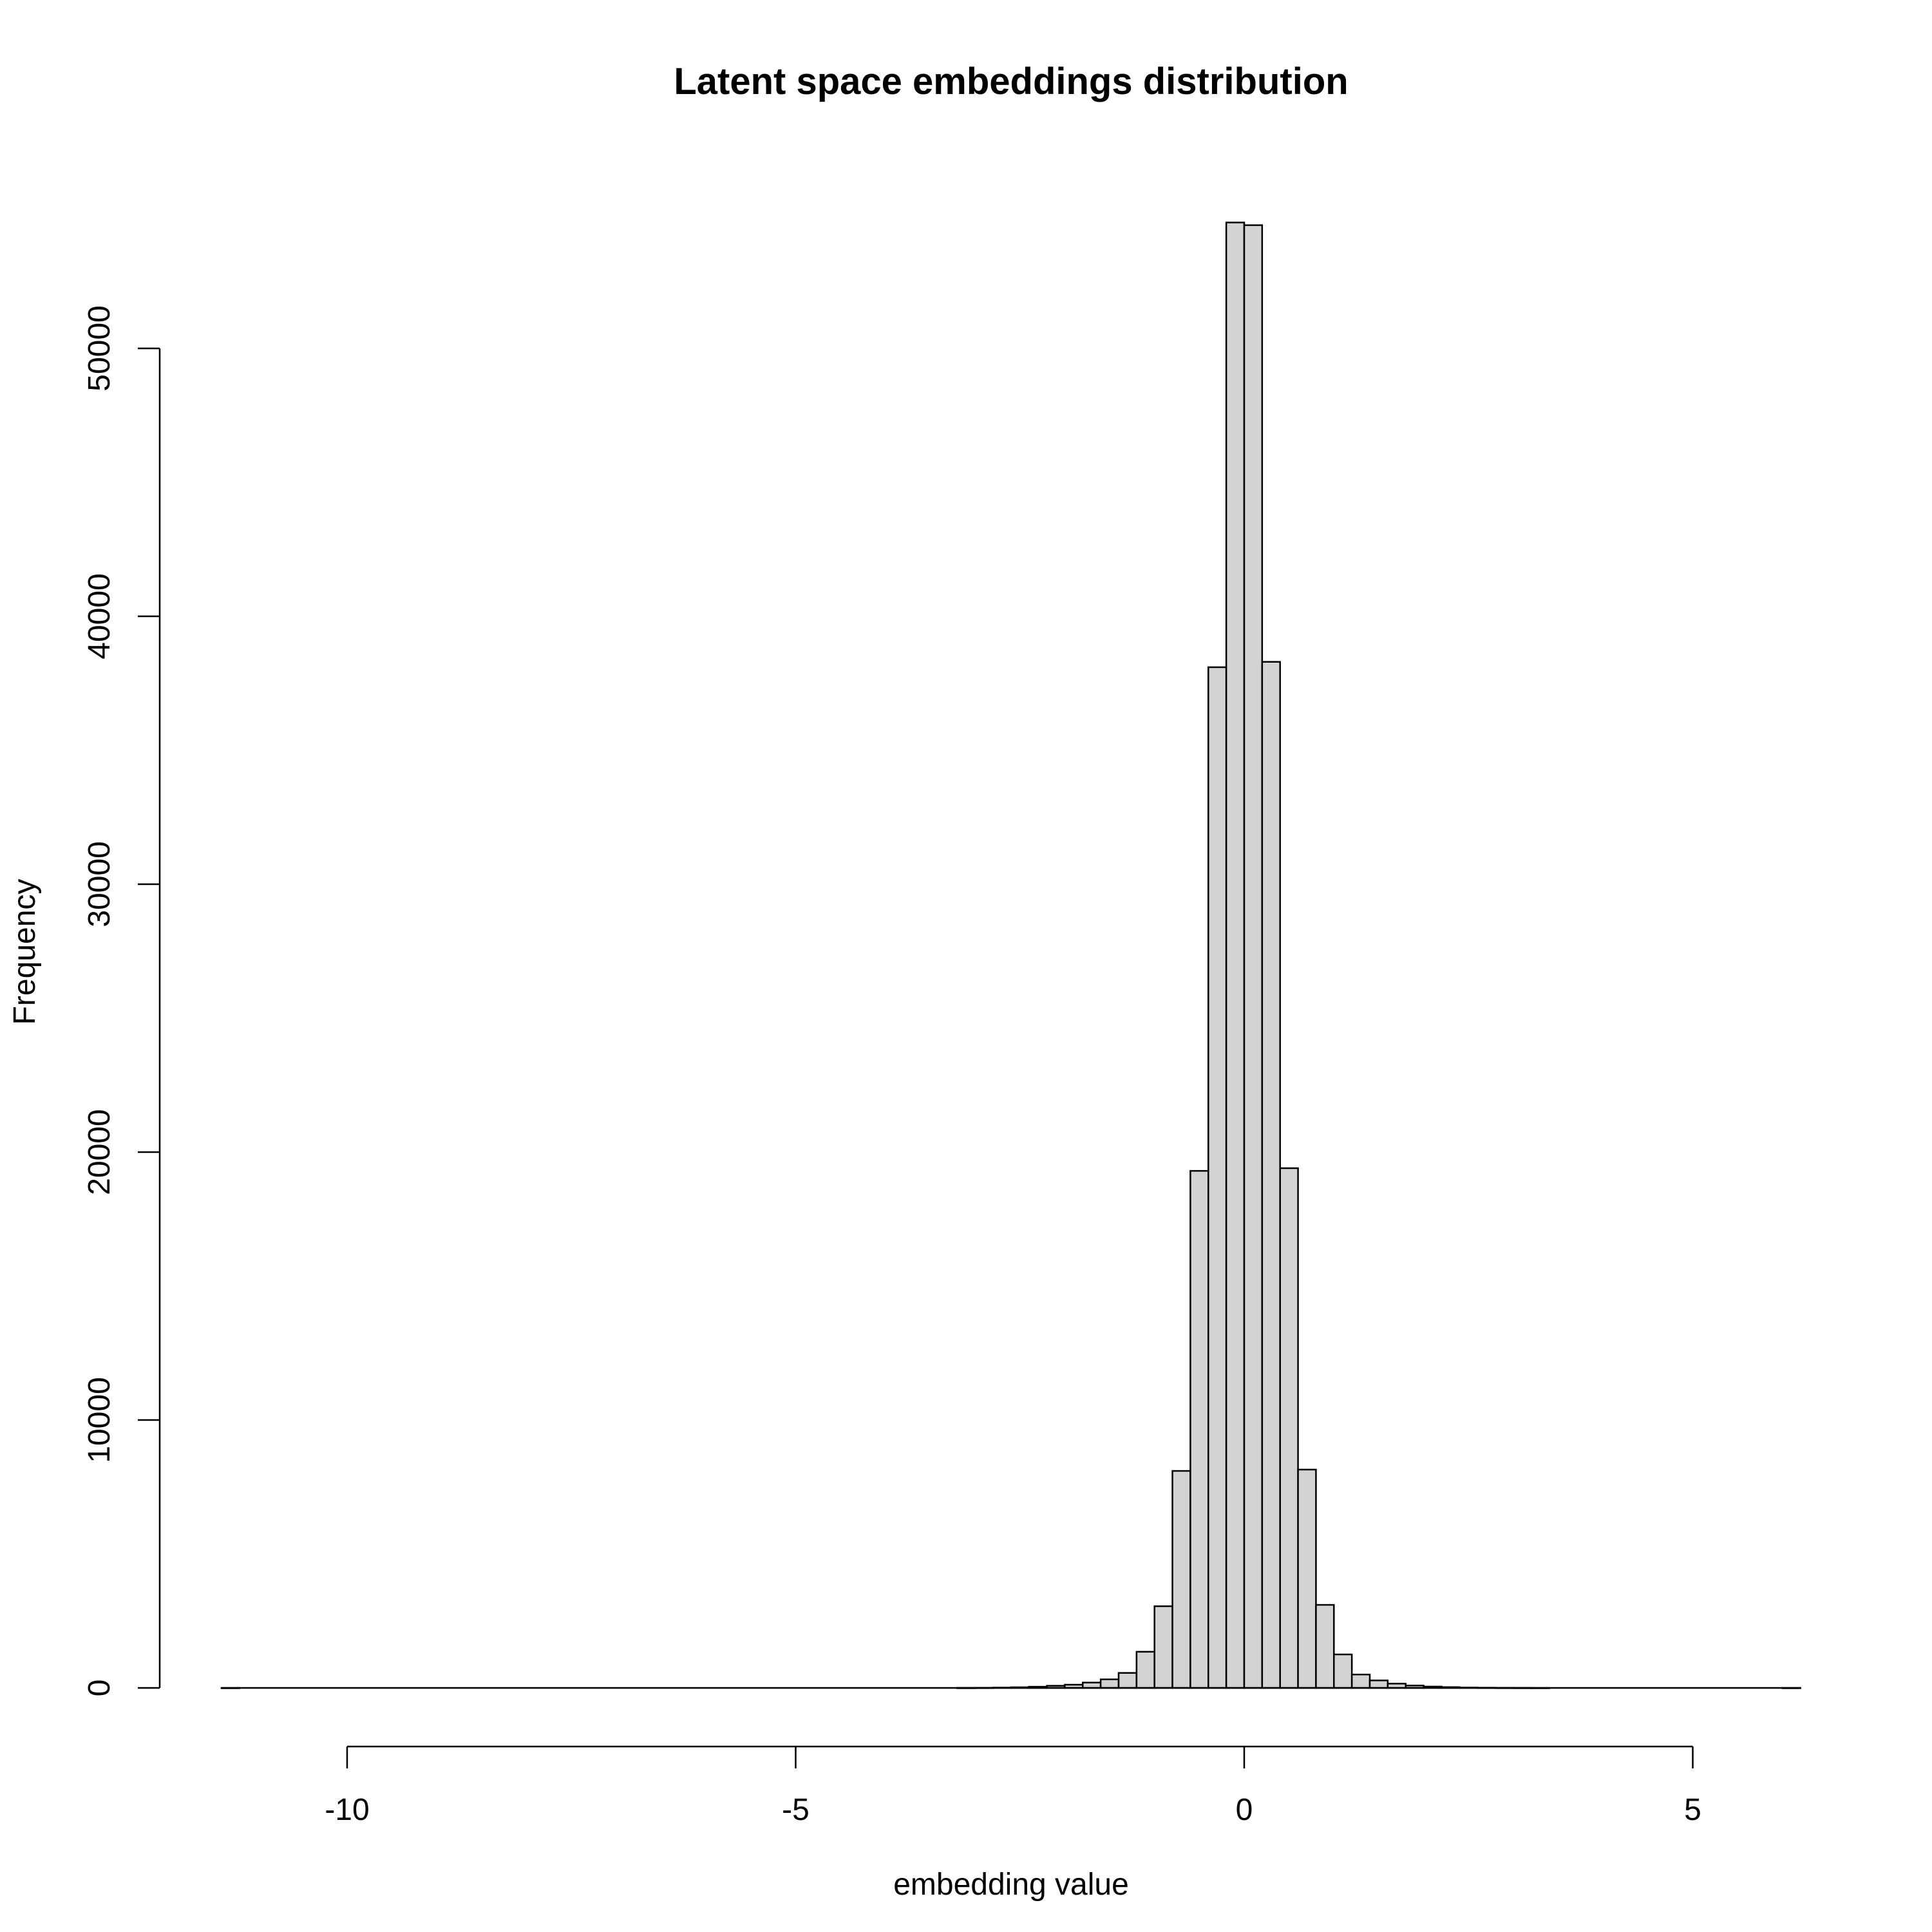  I want to click on chart-title: Latent space embeddings distribution, so click(1011, 81).